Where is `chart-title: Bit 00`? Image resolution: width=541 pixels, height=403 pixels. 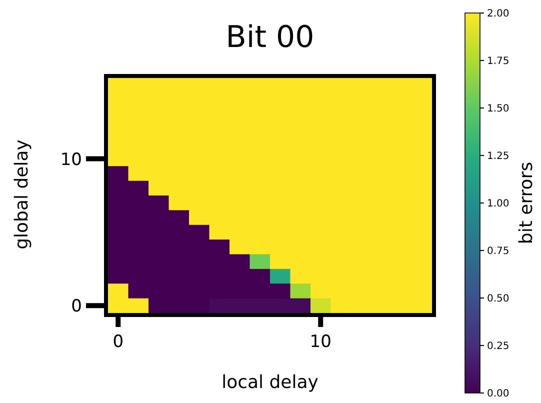
chart-title: Bit 00 is located at coordinates (270, 37).